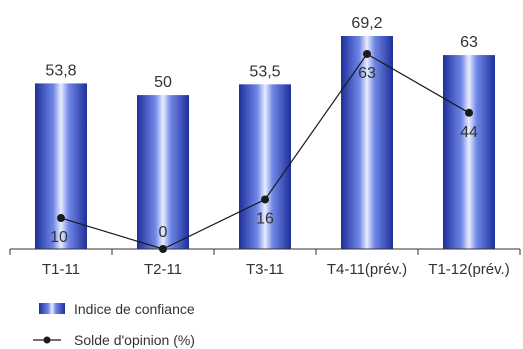 The width and height of the screenshot is (523, 349). Describe the element at coordinates (134, 340) in the screenshot. I see `legend-line-label: Solde d'opinion (%)` at that location.